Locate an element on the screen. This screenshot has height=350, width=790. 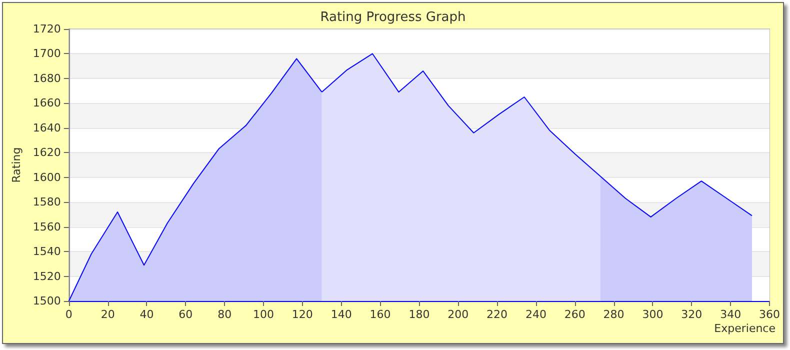
x-tick-label: 80 is located at coordinates (225, 314).